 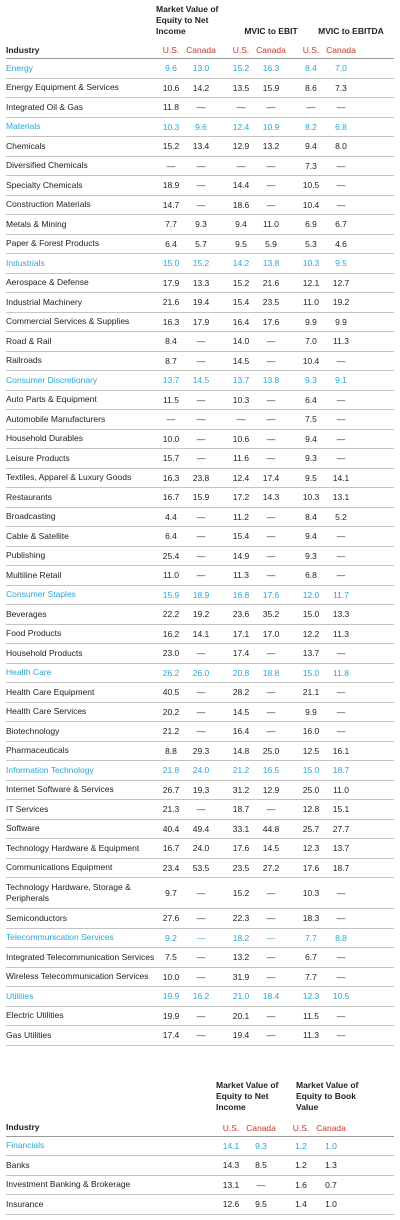 I want to click on us-value: 22.3, so click(x=241, y=918).